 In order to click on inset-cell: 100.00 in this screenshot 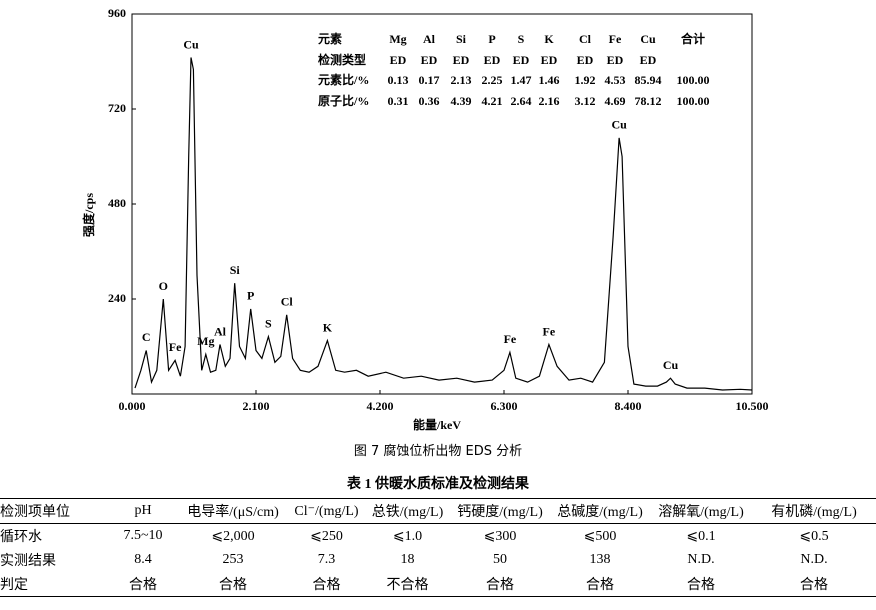, I will do `click(693, 80)`.